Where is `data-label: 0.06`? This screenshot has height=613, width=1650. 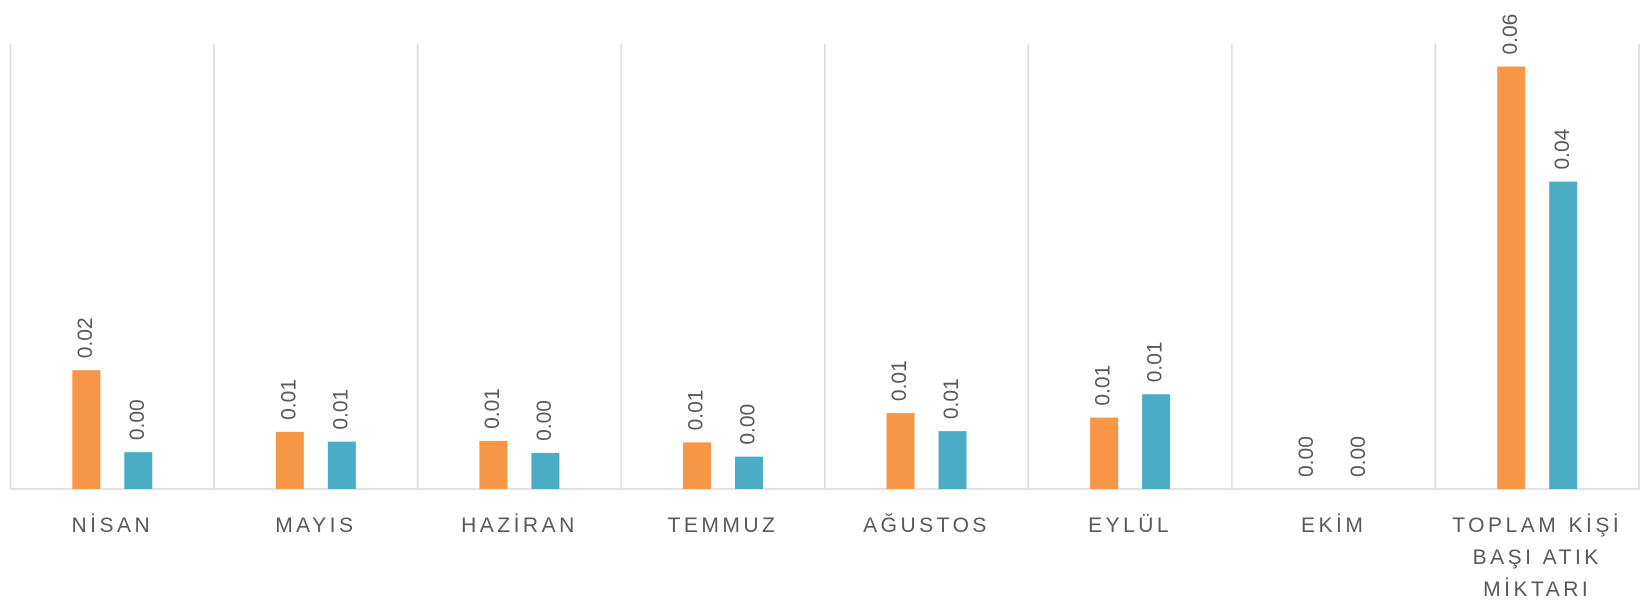
data-label: 0.06 is located at coordinates (1510, 34).